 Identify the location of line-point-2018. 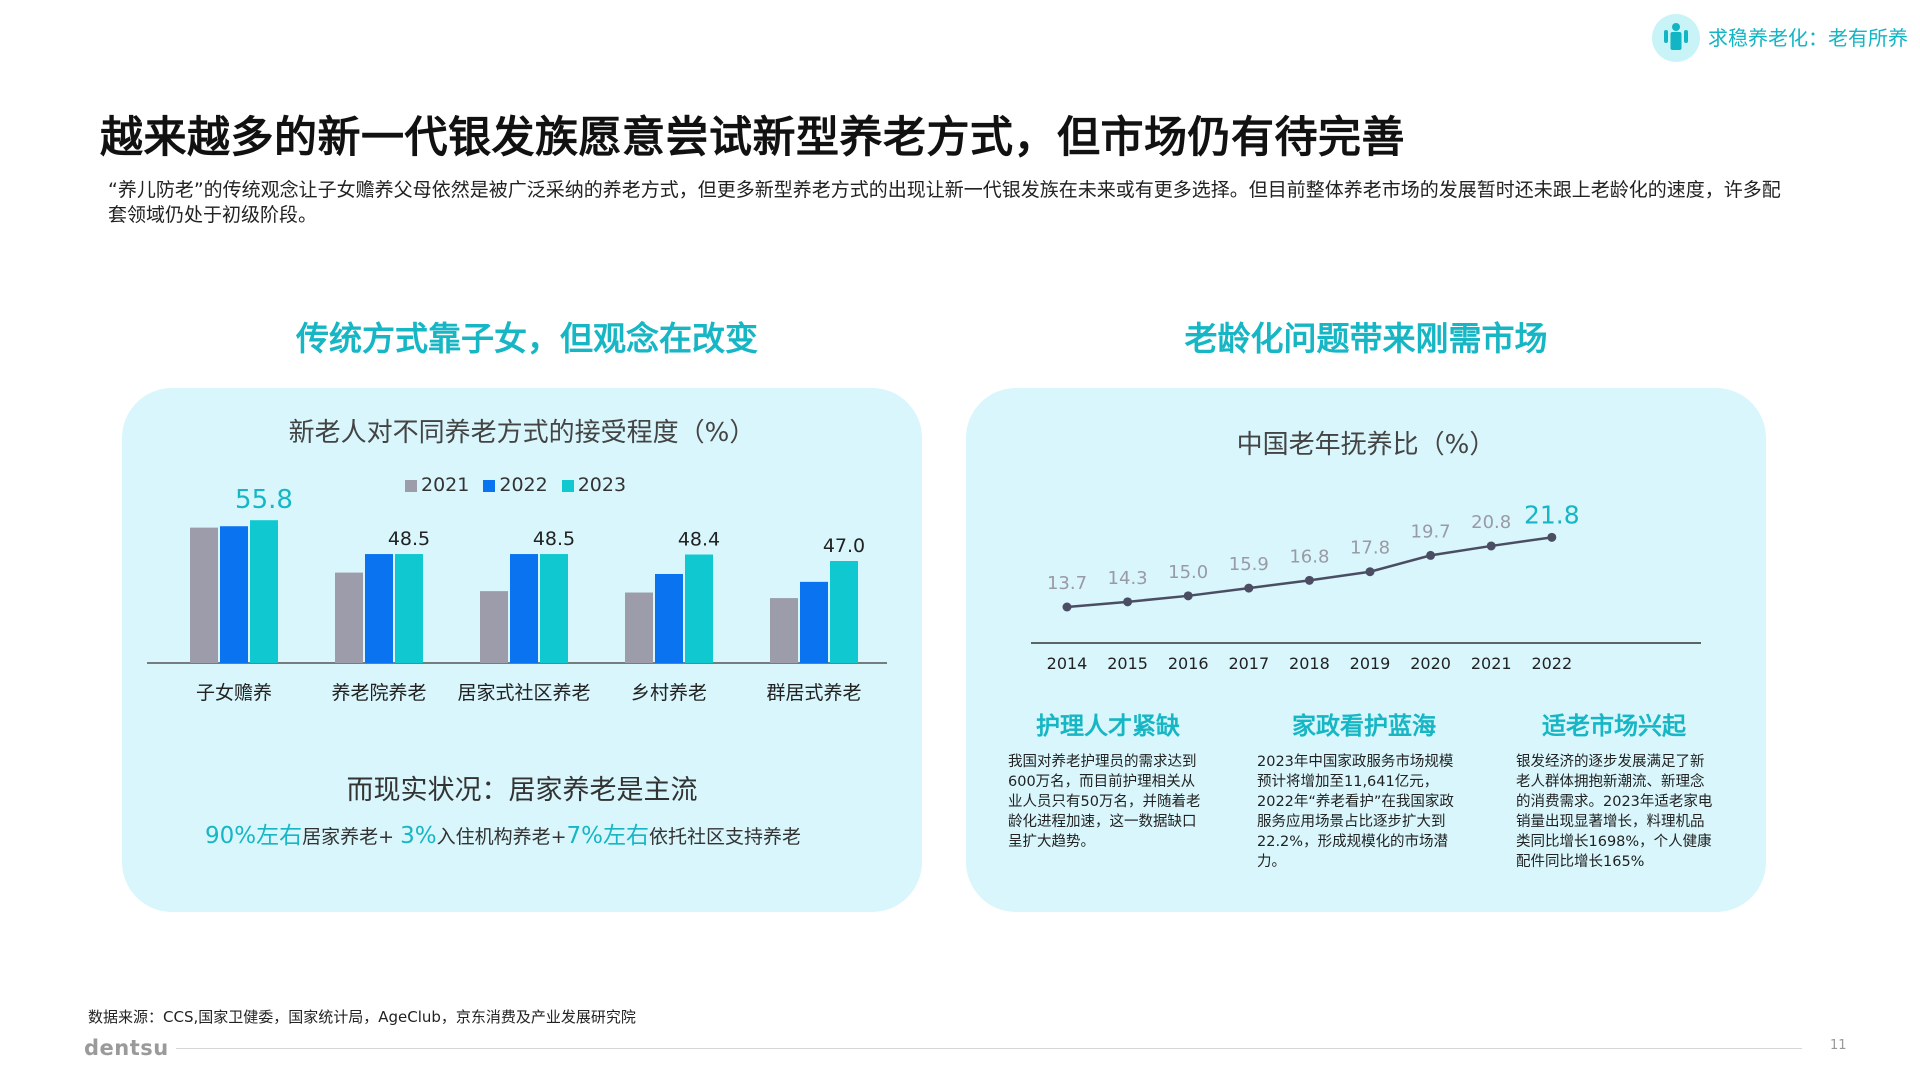
(1309, 580).